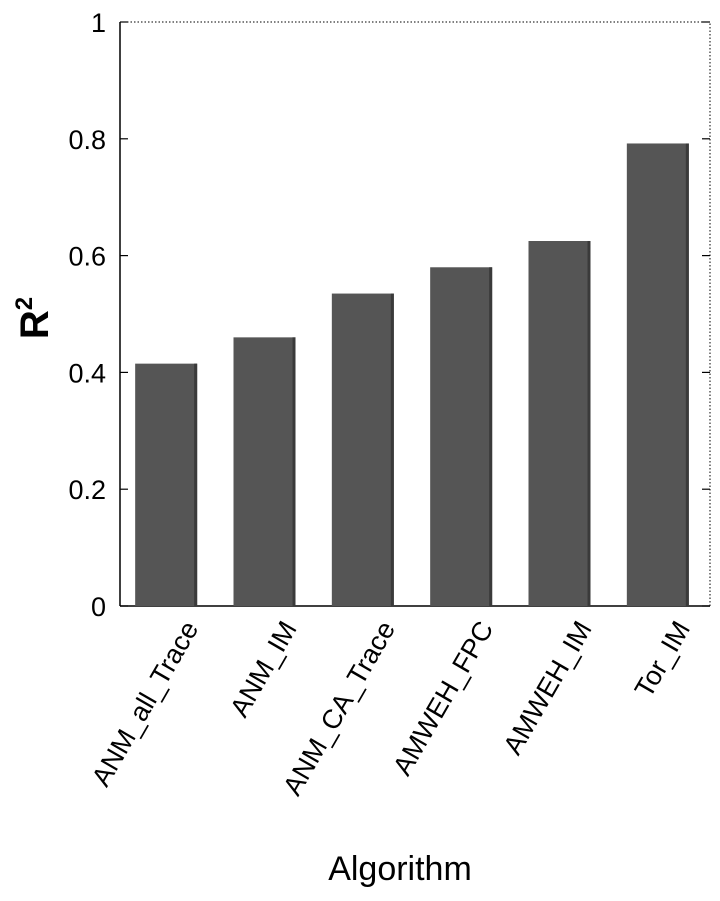 This screenshot has width=720, height=901. Describe the element at coordinates (98, 607) in the screenshot. I see `y-tick-label: 0` at that location.